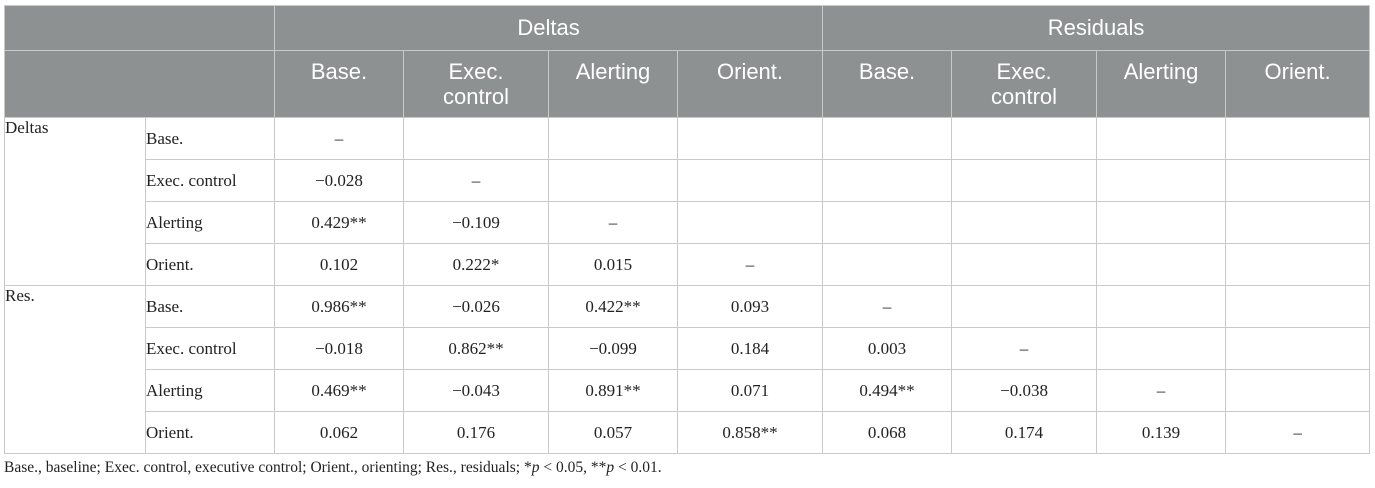 The height and width of the screenshot is (488, 1375). Describe the element at coordinates (476, 306) in the screenshot. I see `table-cell: −0.026` at that location.